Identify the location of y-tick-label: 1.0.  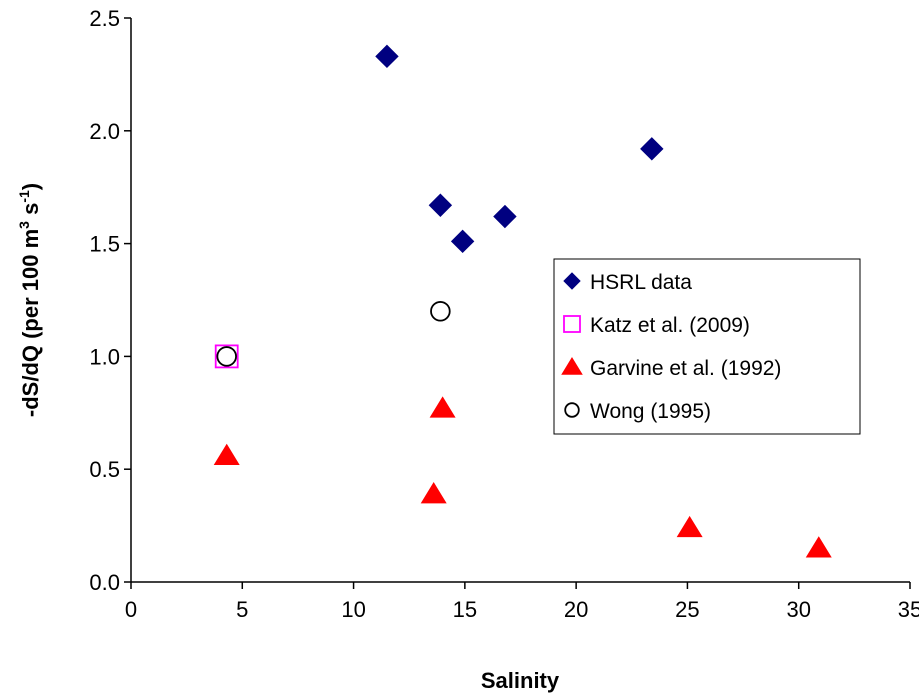
(104, 356).